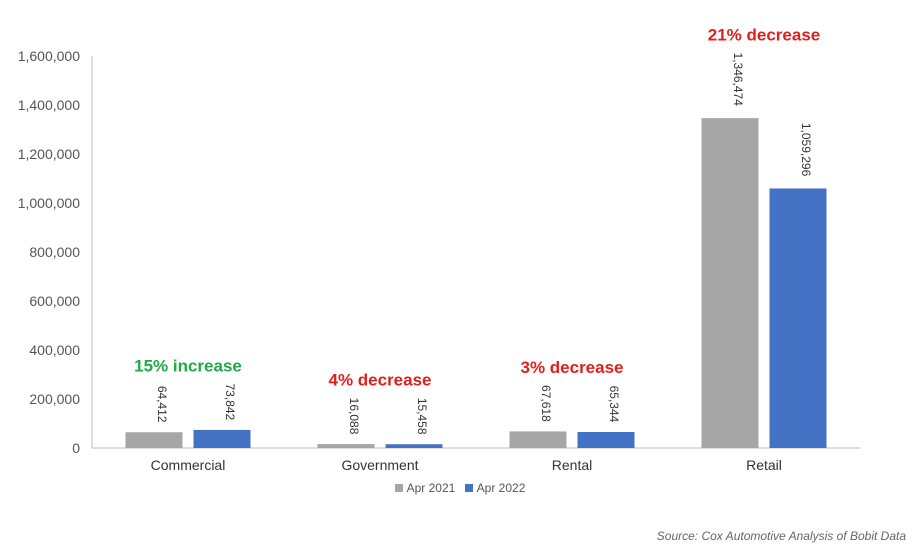 The height and width of the screenshot is (559, 920). What do you see at coordinates (460, 488) in the screenshot?
I see `legend: Apr 2021 Apr 2022` at bounding box center [460, 488].